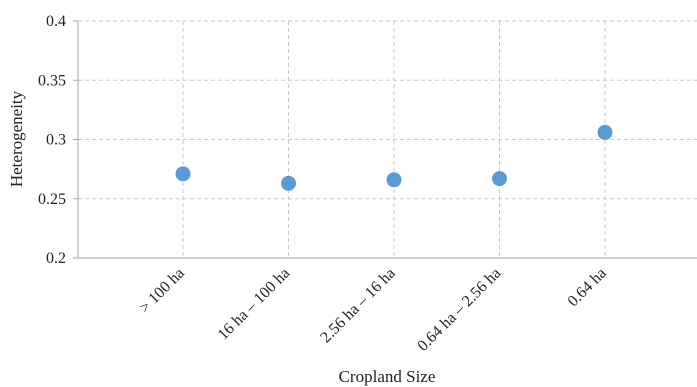 The width and height of the screenshot is (697, 387). Describe the element at coordinates (254, 304) in the screenshot. I see `x-tick-label: 16 ha – 100 ha` at that location.